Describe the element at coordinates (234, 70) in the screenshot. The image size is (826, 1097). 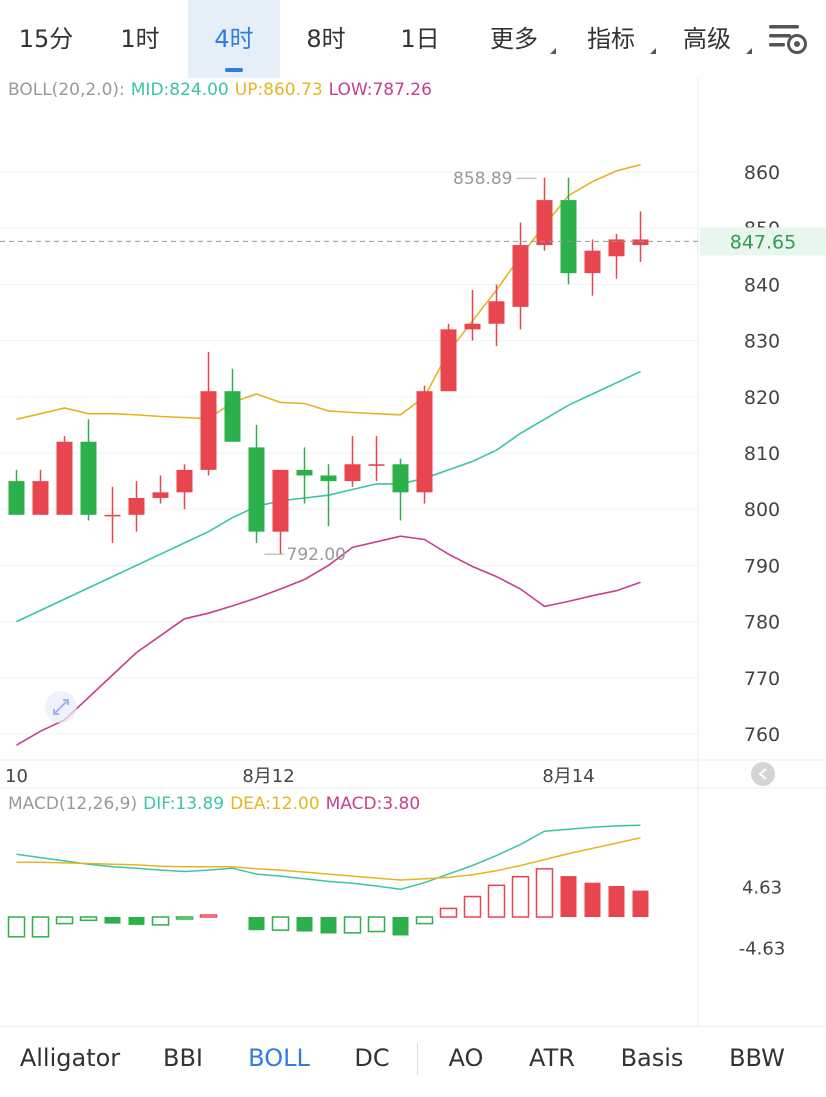
I see `active-tab-indicator` at that location.